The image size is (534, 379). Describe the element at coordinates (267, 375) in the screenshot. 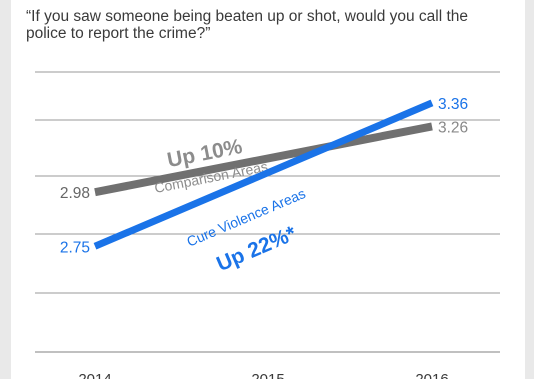

I see `x-tick-label: 2015` at that location.